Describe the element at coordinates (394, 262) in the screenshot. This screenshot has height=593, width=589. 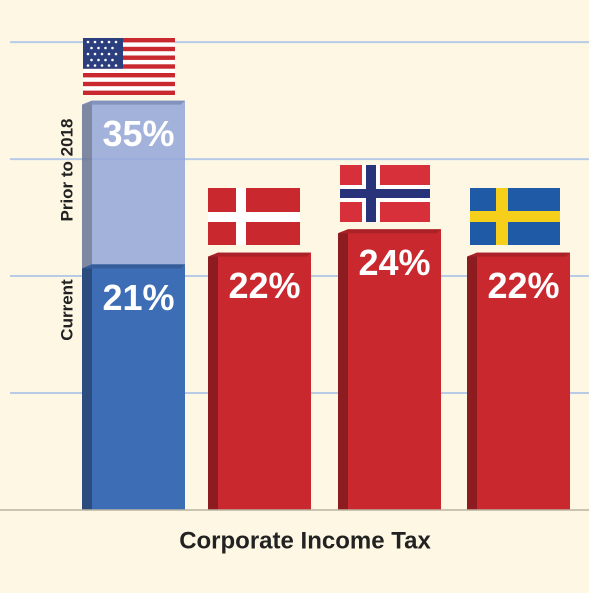
I see `value-label: 24%` at that location.